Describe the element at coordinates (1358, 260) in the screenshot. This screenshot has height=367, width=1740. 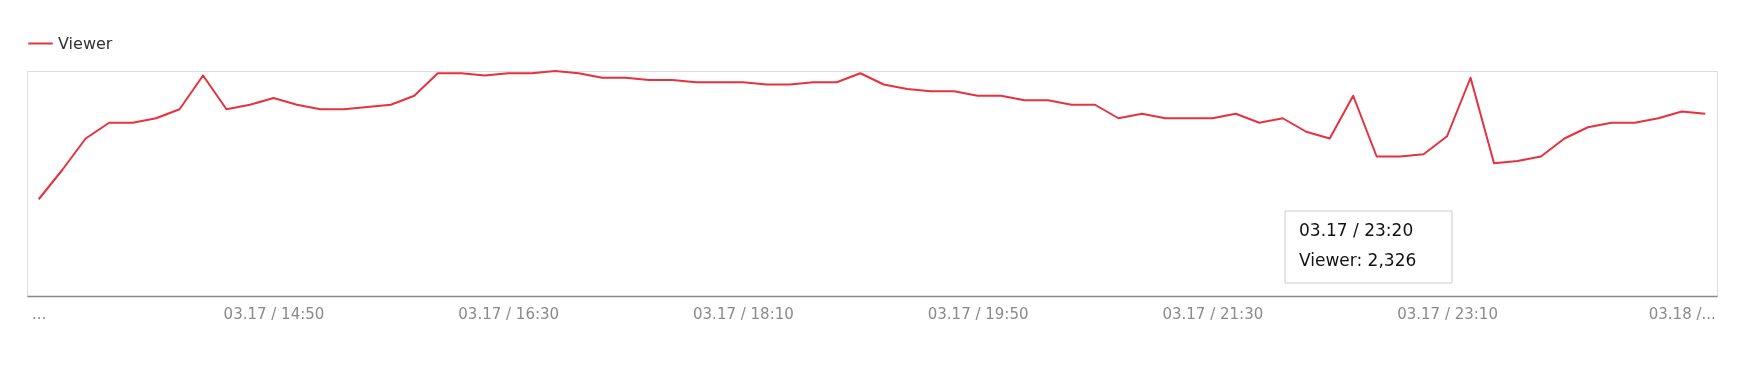
I see `annotation: Viewer: 2,326` at that location.